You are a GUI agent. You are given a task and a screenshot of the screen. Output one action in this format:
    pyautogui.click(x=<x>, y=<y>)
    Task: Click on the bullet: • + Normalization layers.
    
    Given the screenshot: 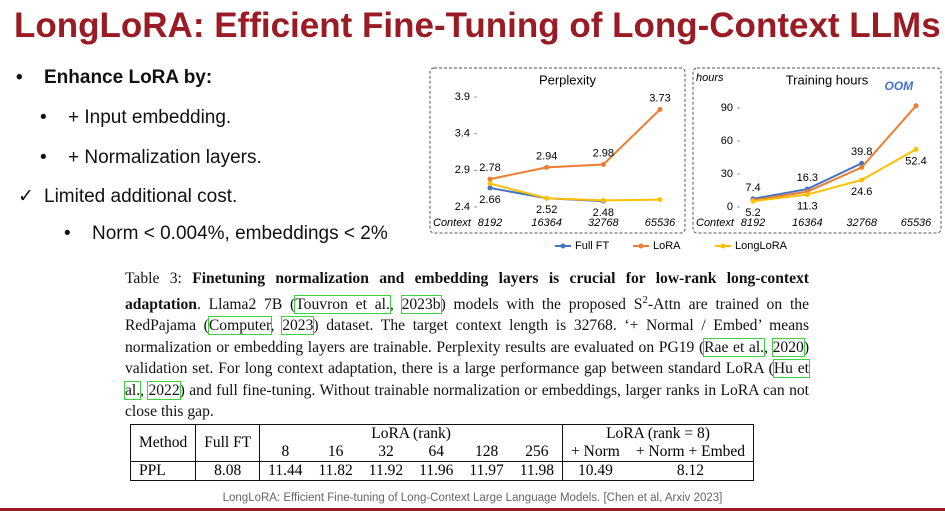 What is the action you would take?
    pyautogui.click(x=151, y=158)
    